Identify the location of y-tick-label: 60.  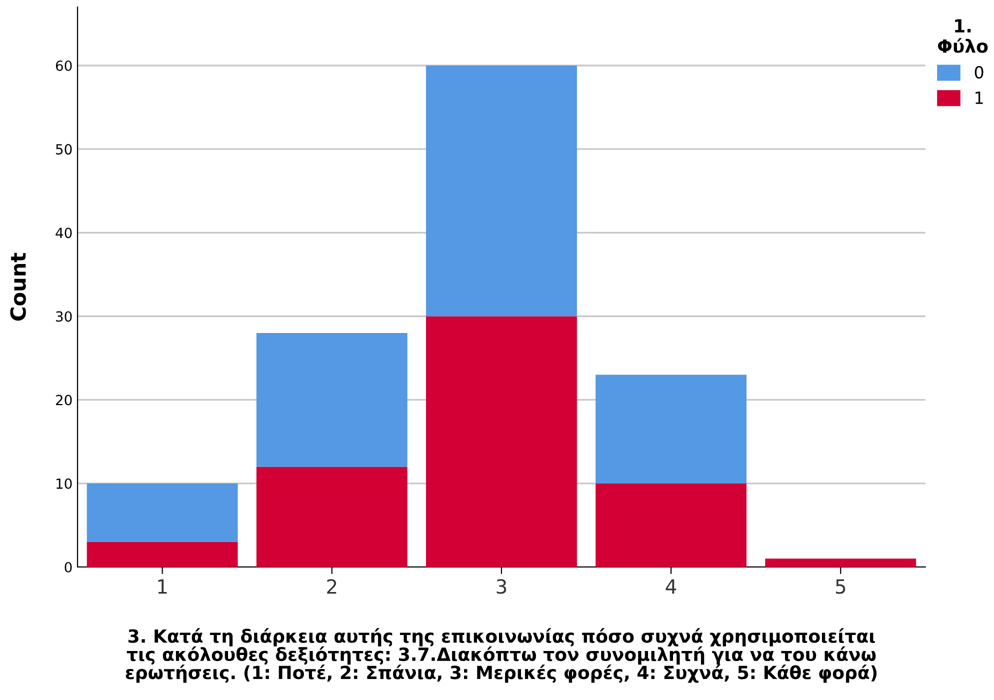
(64, 65).